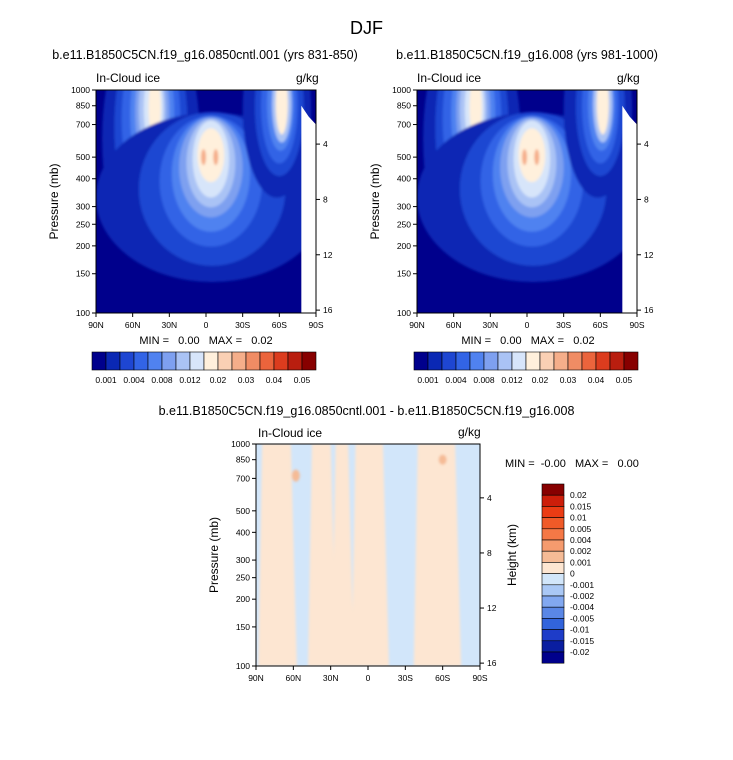 The width and height of the screenshot is (733, 760). I want to click on colorbar-label: 0.002, so click(581, 551).